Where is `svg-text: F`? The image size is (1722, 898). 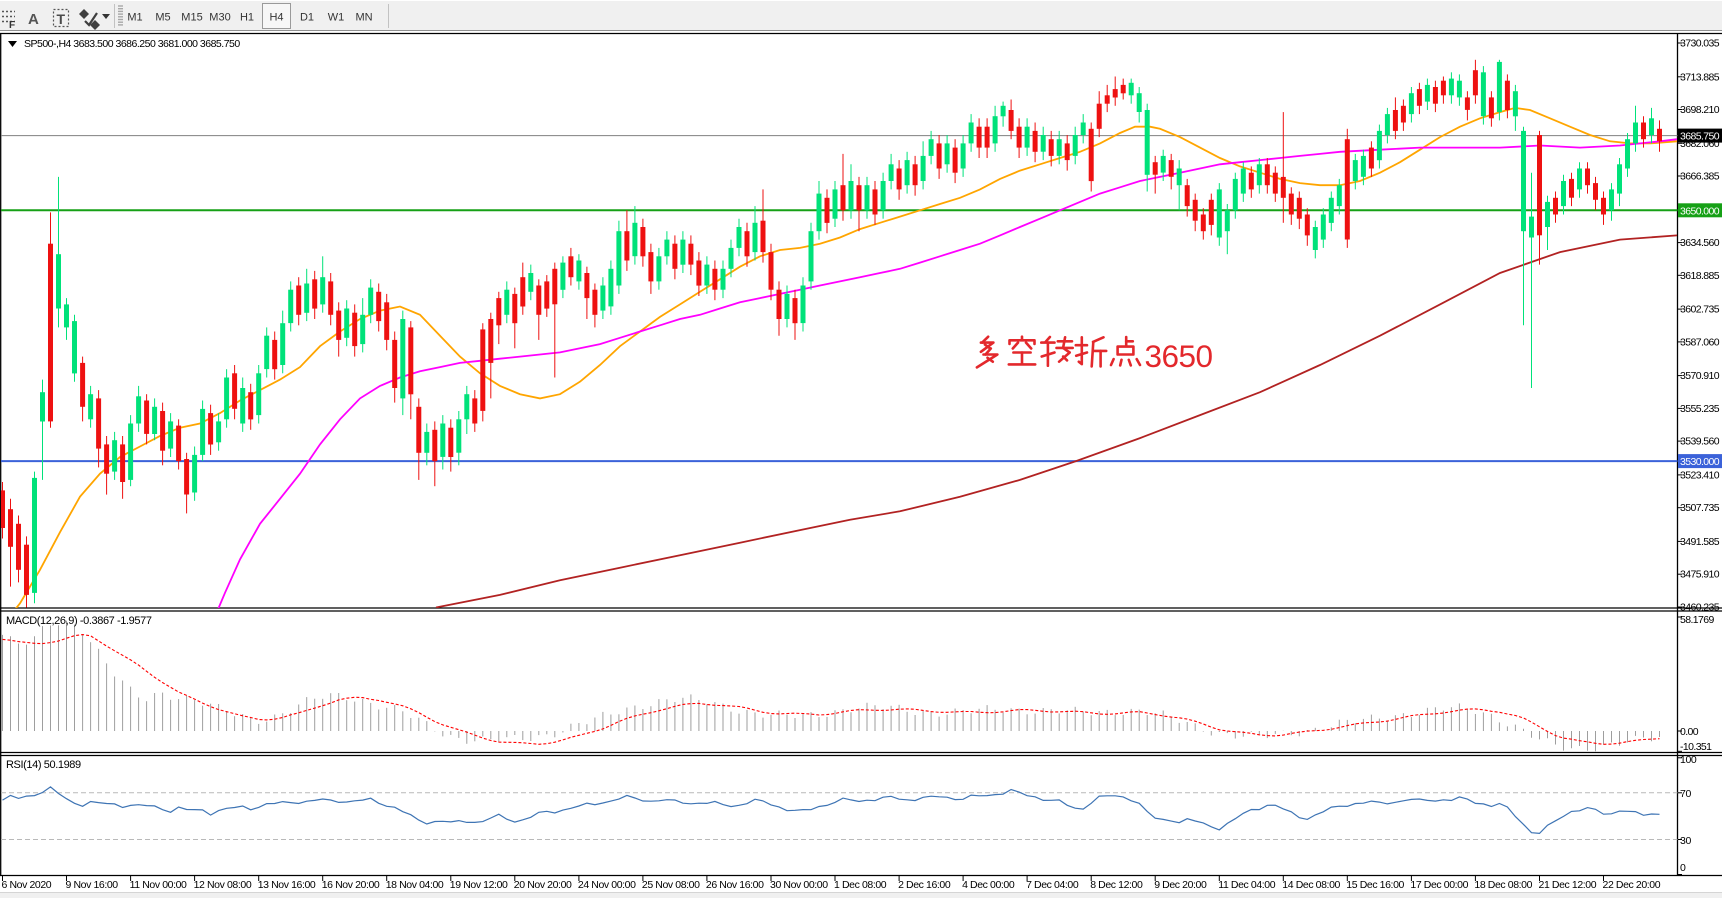
svg-text: F is located at coordinates (12, 25).